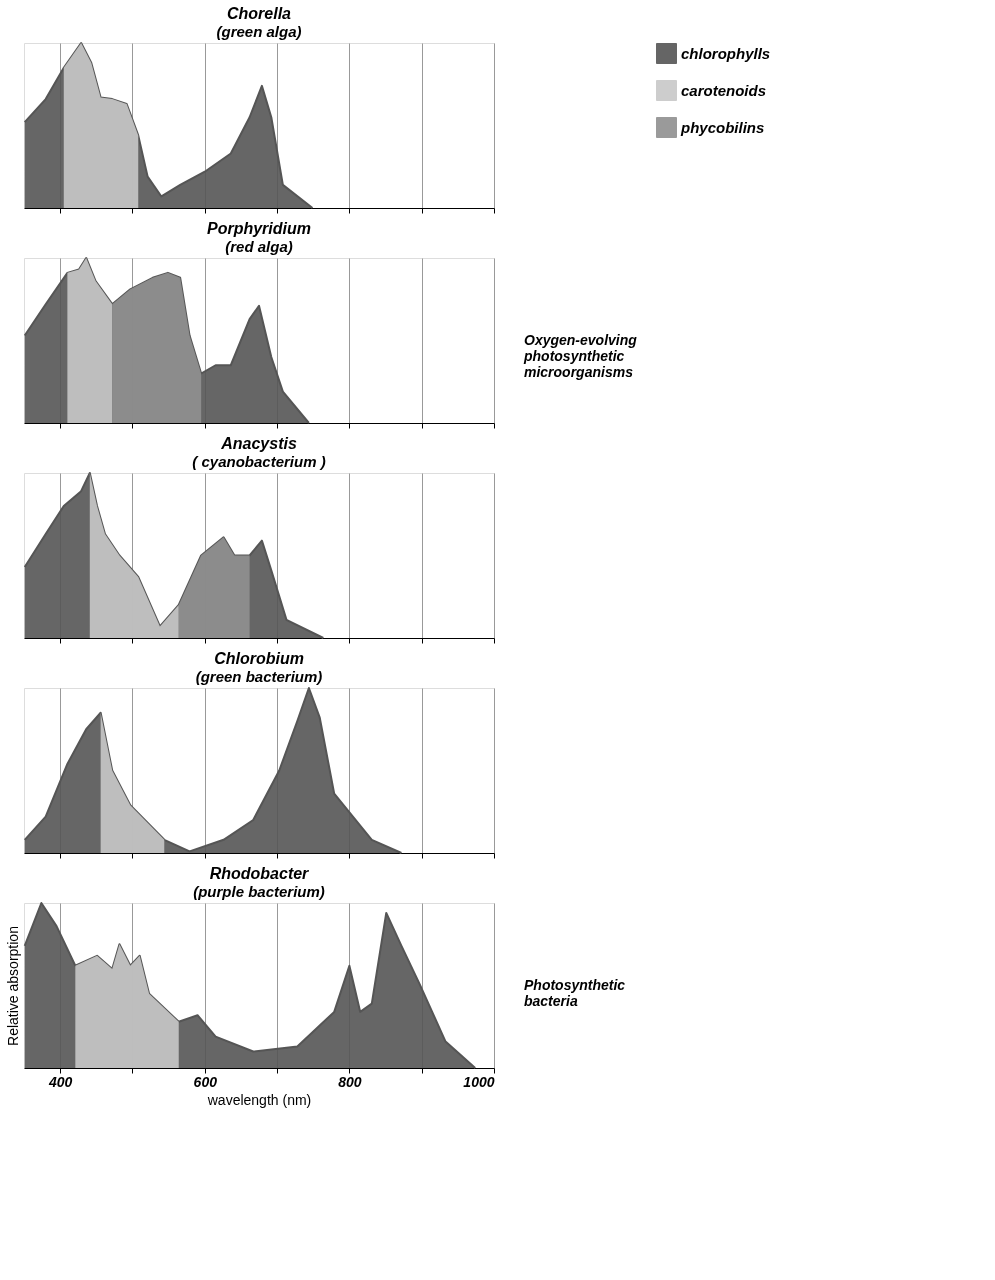 The width and height of the screenshot is (995, 1280). I want to click on x-tick-label: 400, so click(60, 1081).